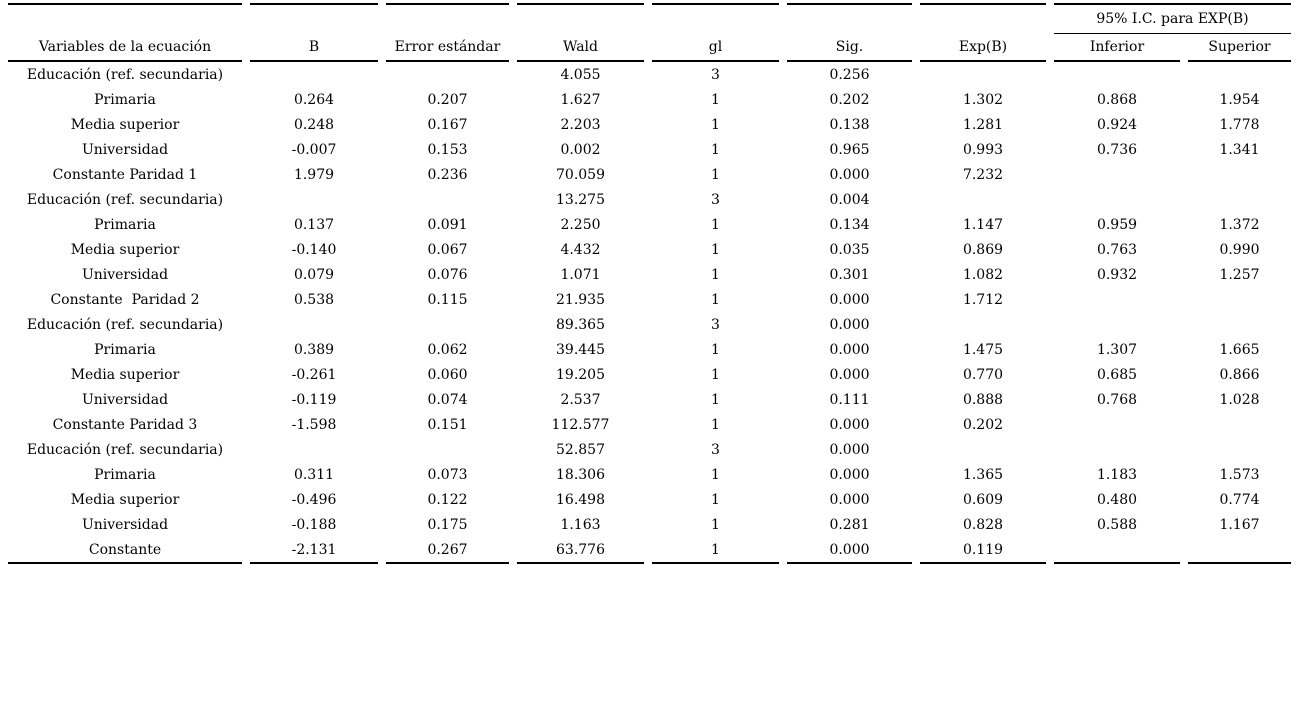 Image resolution: width=1299 pixels, height=715 pixels. What do you see at coordinates (649, 18) in the screenshot?
I see `top-rule-row: 95% I.C. para EXP(B)` at bounding box center [649, 18].